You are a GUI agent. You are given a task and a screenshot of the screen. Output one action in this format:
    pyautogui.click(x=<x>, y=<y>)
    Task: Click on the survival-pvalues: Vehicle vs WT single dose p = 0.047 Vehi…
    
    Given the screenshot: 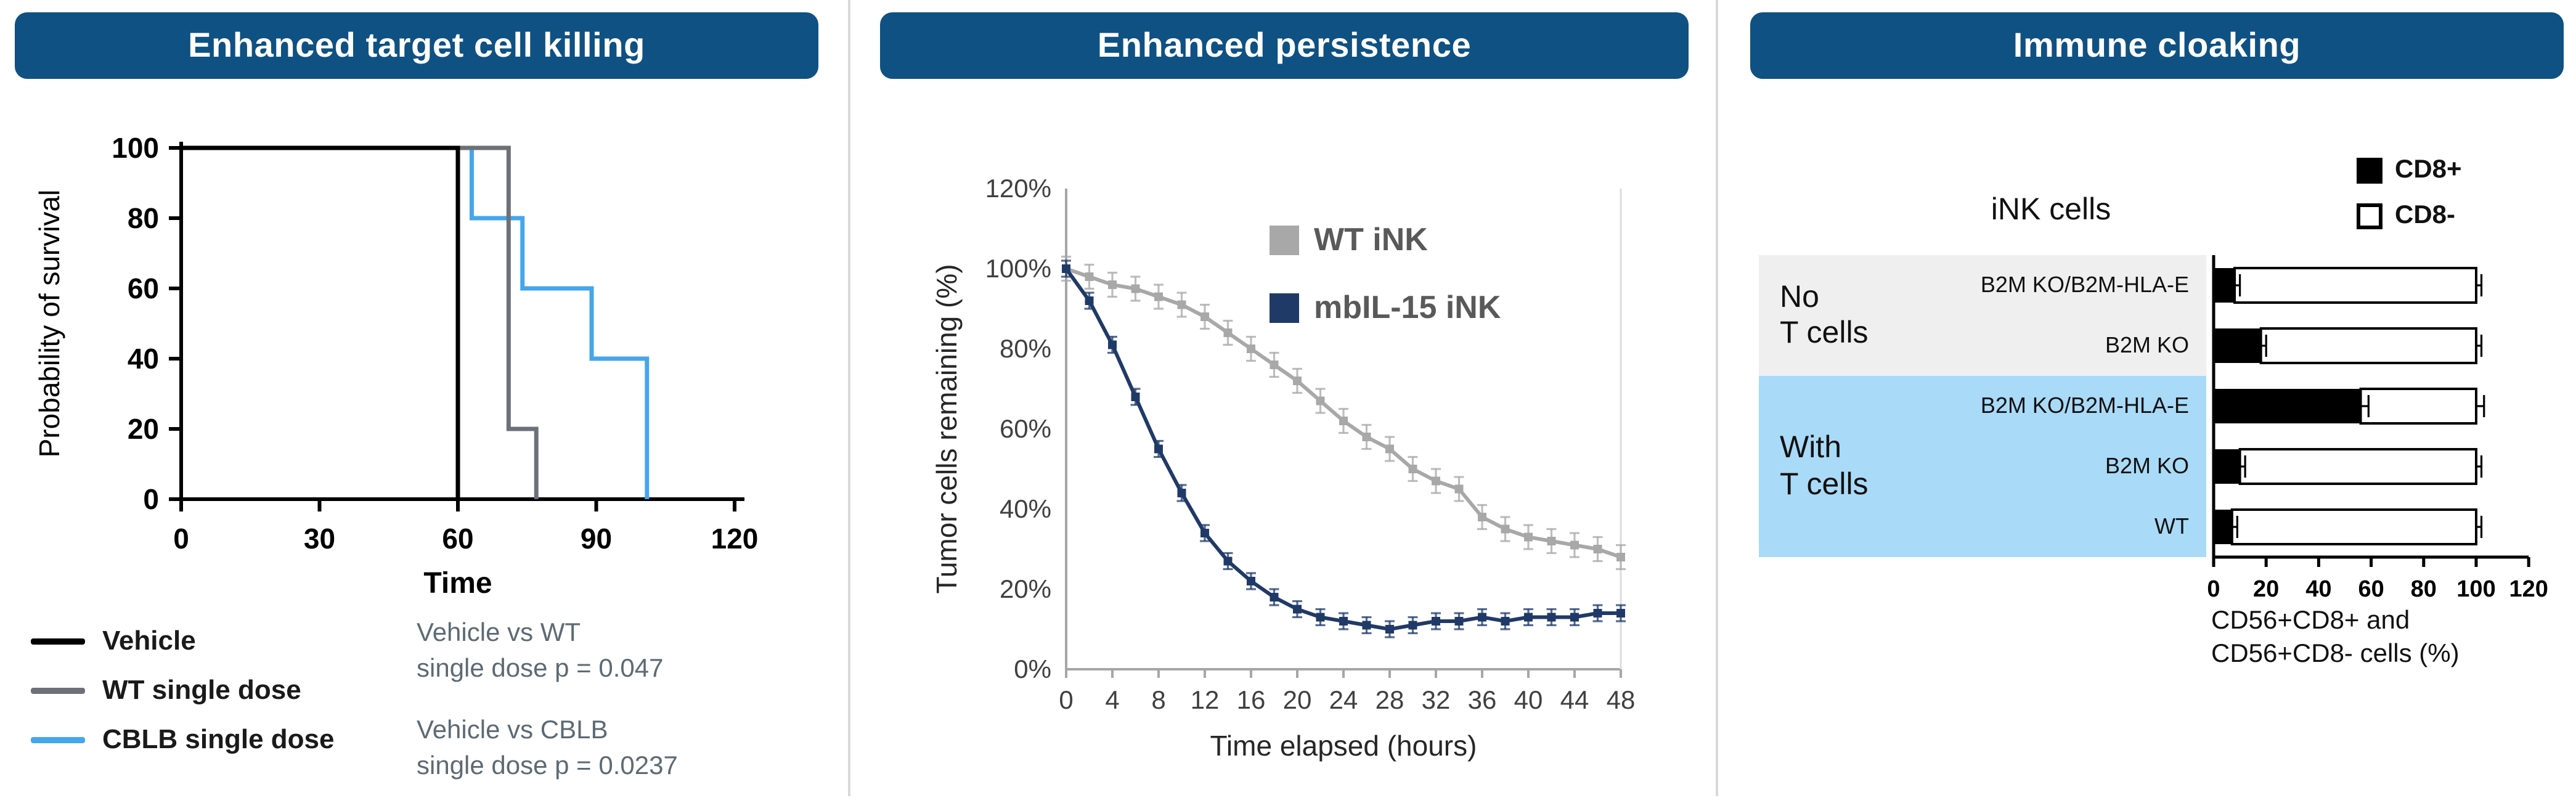 What is the action you would take?
    pyautogui.click(x=547, y=713)
    